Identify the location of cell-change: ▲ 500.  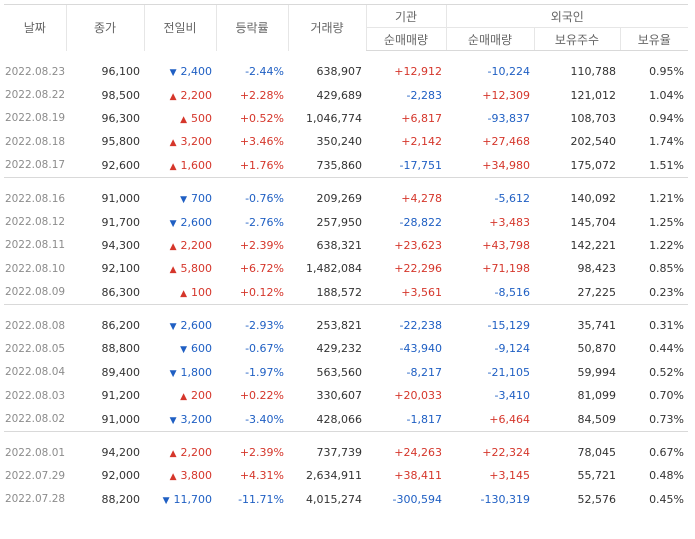
(180, 118).